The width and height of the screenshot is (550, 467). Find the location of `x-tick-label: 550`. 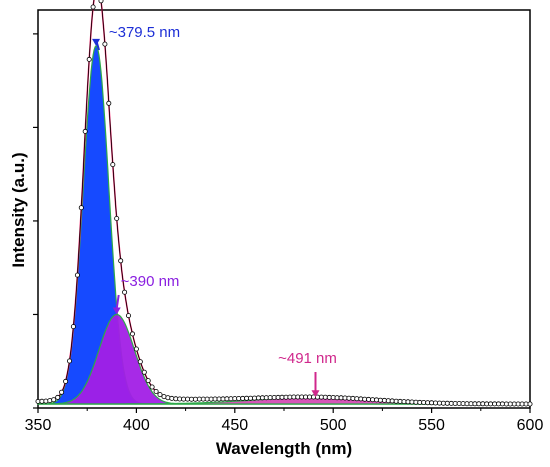

x-tick-label: 550 is located at coordinates (431, 425).